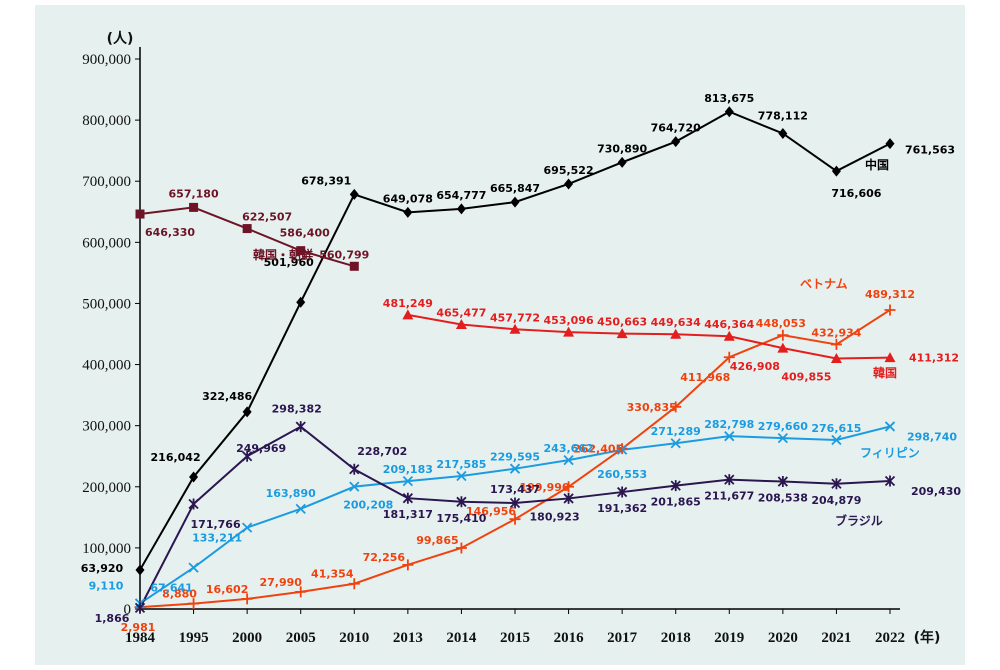 The height and width of the screenshot is (670, 1000). Describe the element at coordinates (291, 493) in the screenshot. I see `data-label: 163,890` at that location.